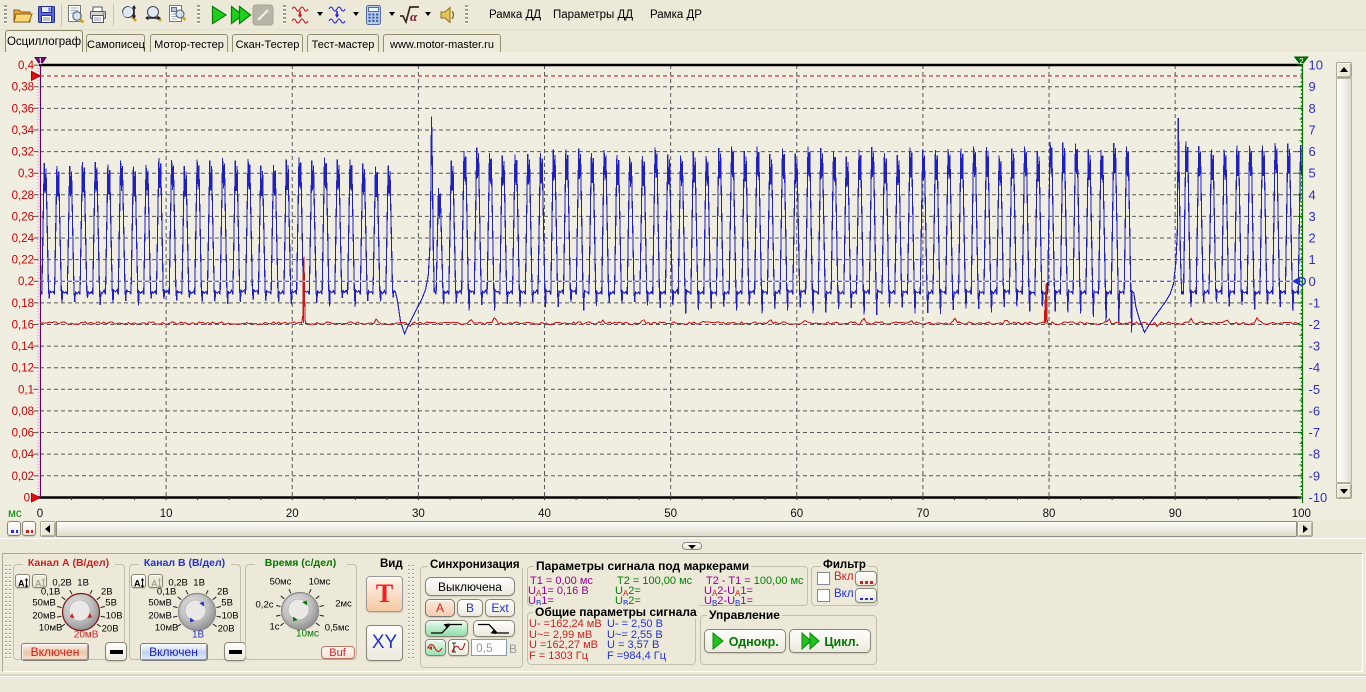  What do you see at coordinates (1315, 454) in the screenshot?
I see `svg-text: -8` at bounding box center [1315, 454].